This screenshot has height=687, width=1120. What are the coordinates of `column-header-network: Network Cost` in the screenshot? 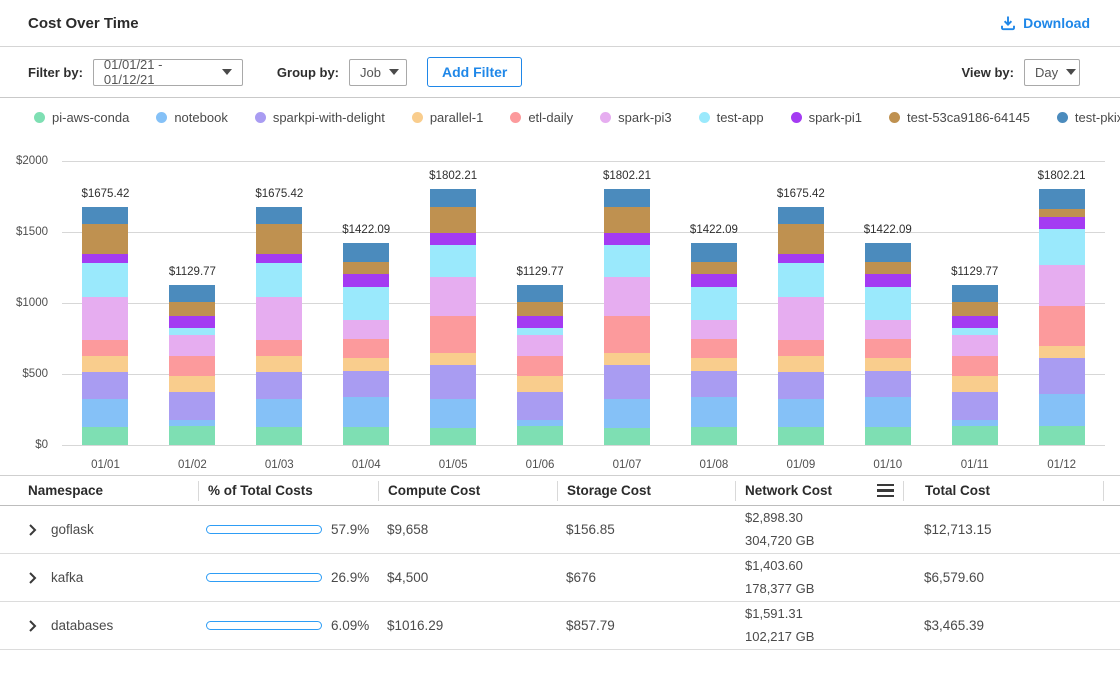 It's located at (819, 490).